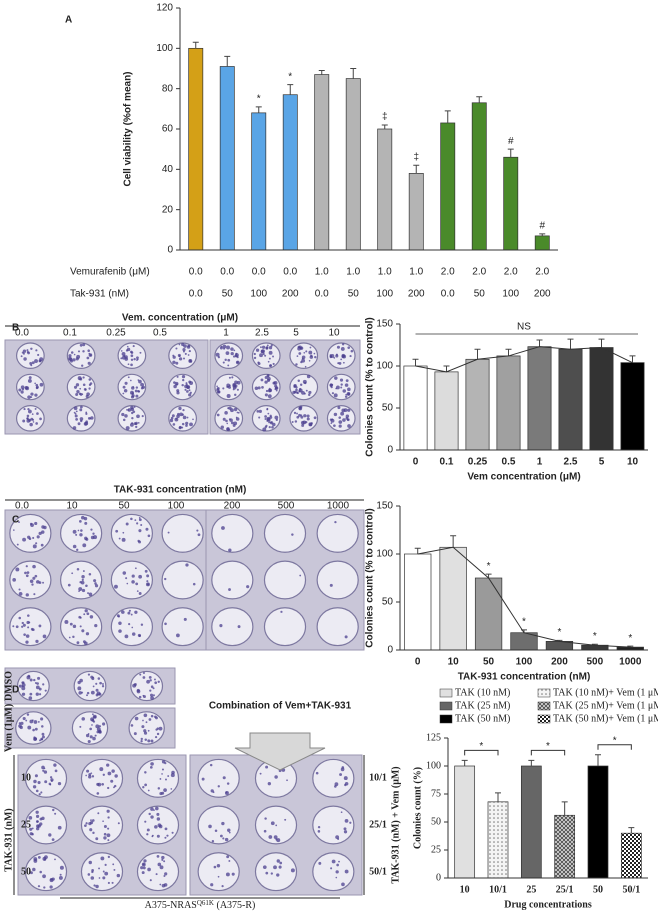 This screenshot has height=912, width=658. I want to click on photo-label: 0.1, so click(70, 333).